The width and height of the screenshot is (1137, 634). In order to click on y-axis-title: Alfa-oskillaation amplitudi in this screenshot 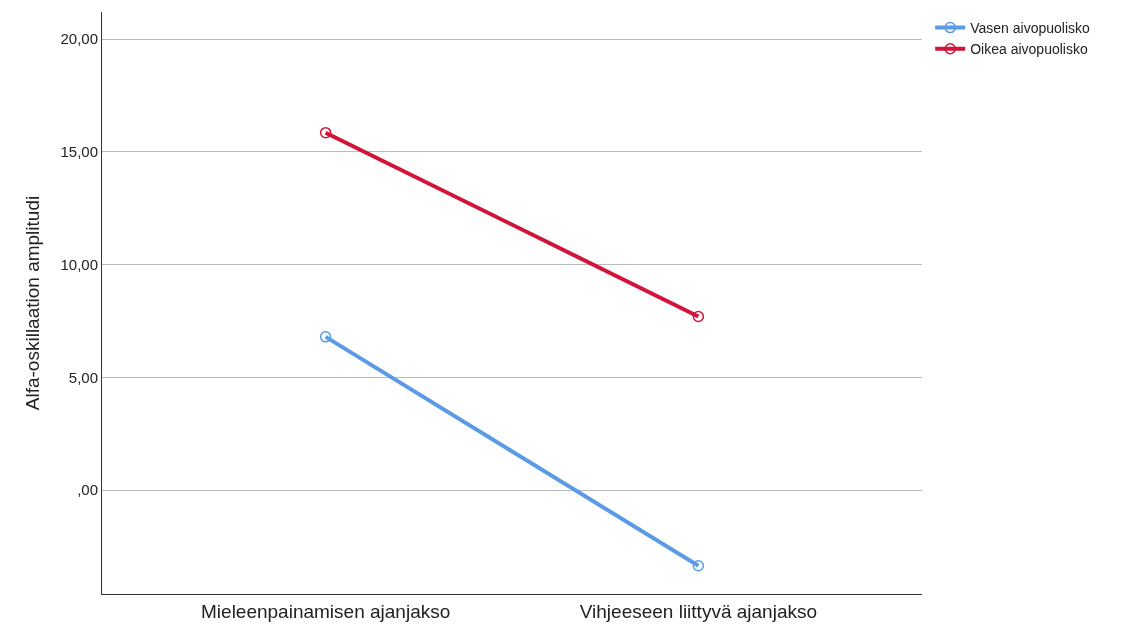, I will do `click(33, 303)`.